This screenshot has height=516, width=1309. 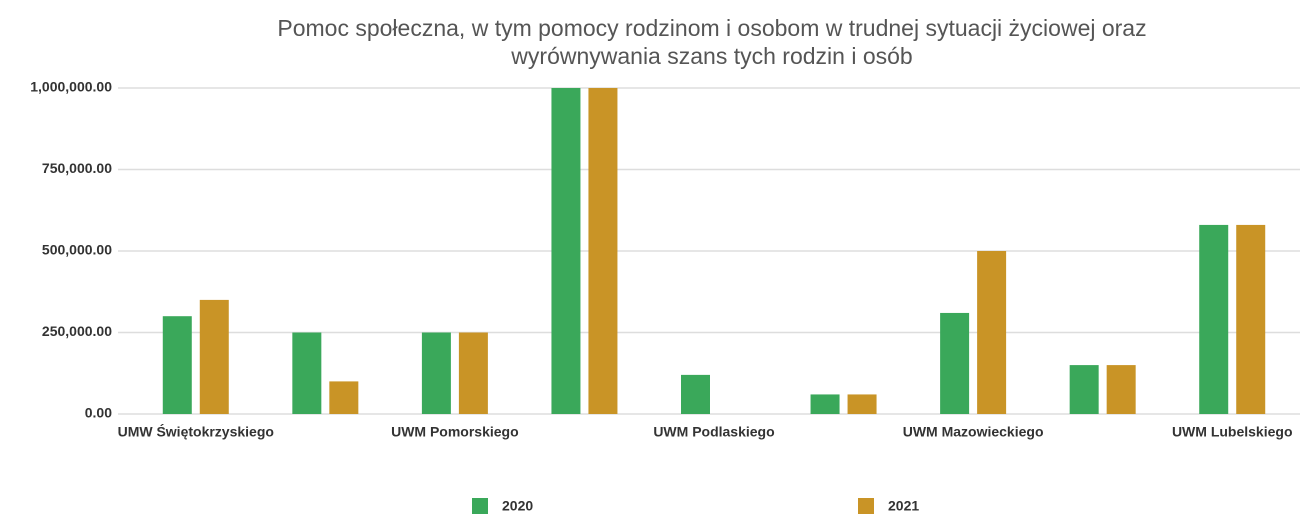 I want to click on y-tick-label: 250,000.00, so click(x=77, y=331).